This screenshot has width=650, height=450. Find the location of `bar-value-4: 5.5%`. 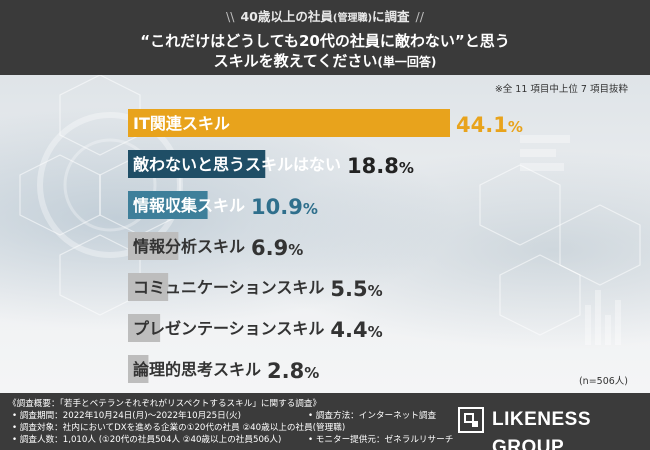

bar-value-4: 5.5% is located at coordinates (356, 289).